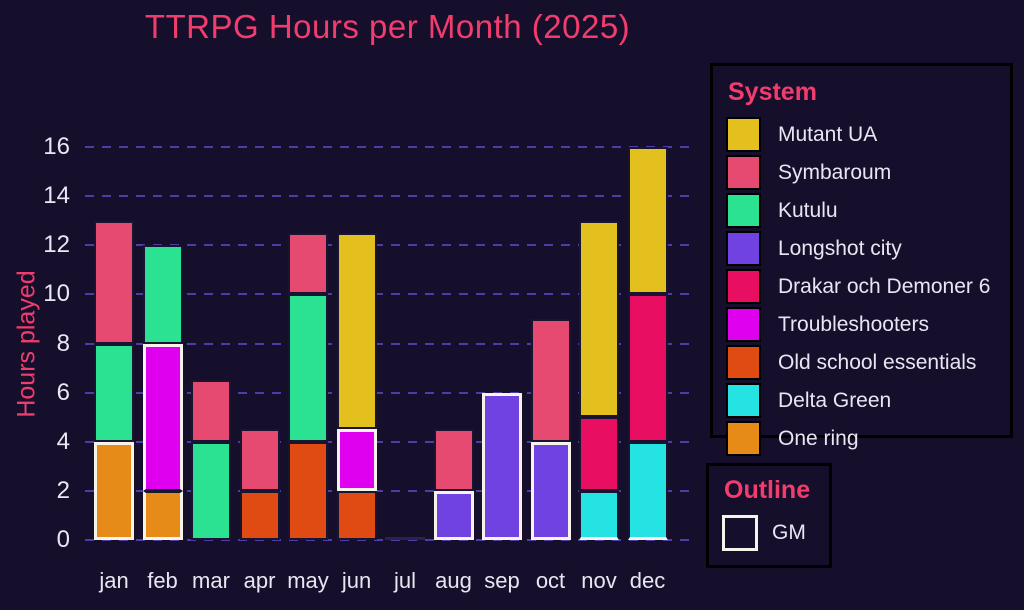 This screenshot has width=1024, height=610. I want to click on x-tick-label: oct, so click(550, 580).